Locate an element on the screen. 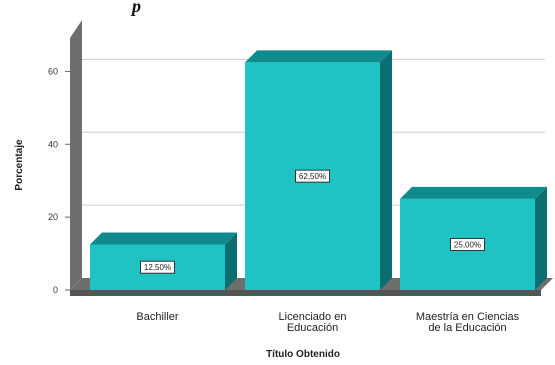  left-wall is located at coordinates (76, 155).